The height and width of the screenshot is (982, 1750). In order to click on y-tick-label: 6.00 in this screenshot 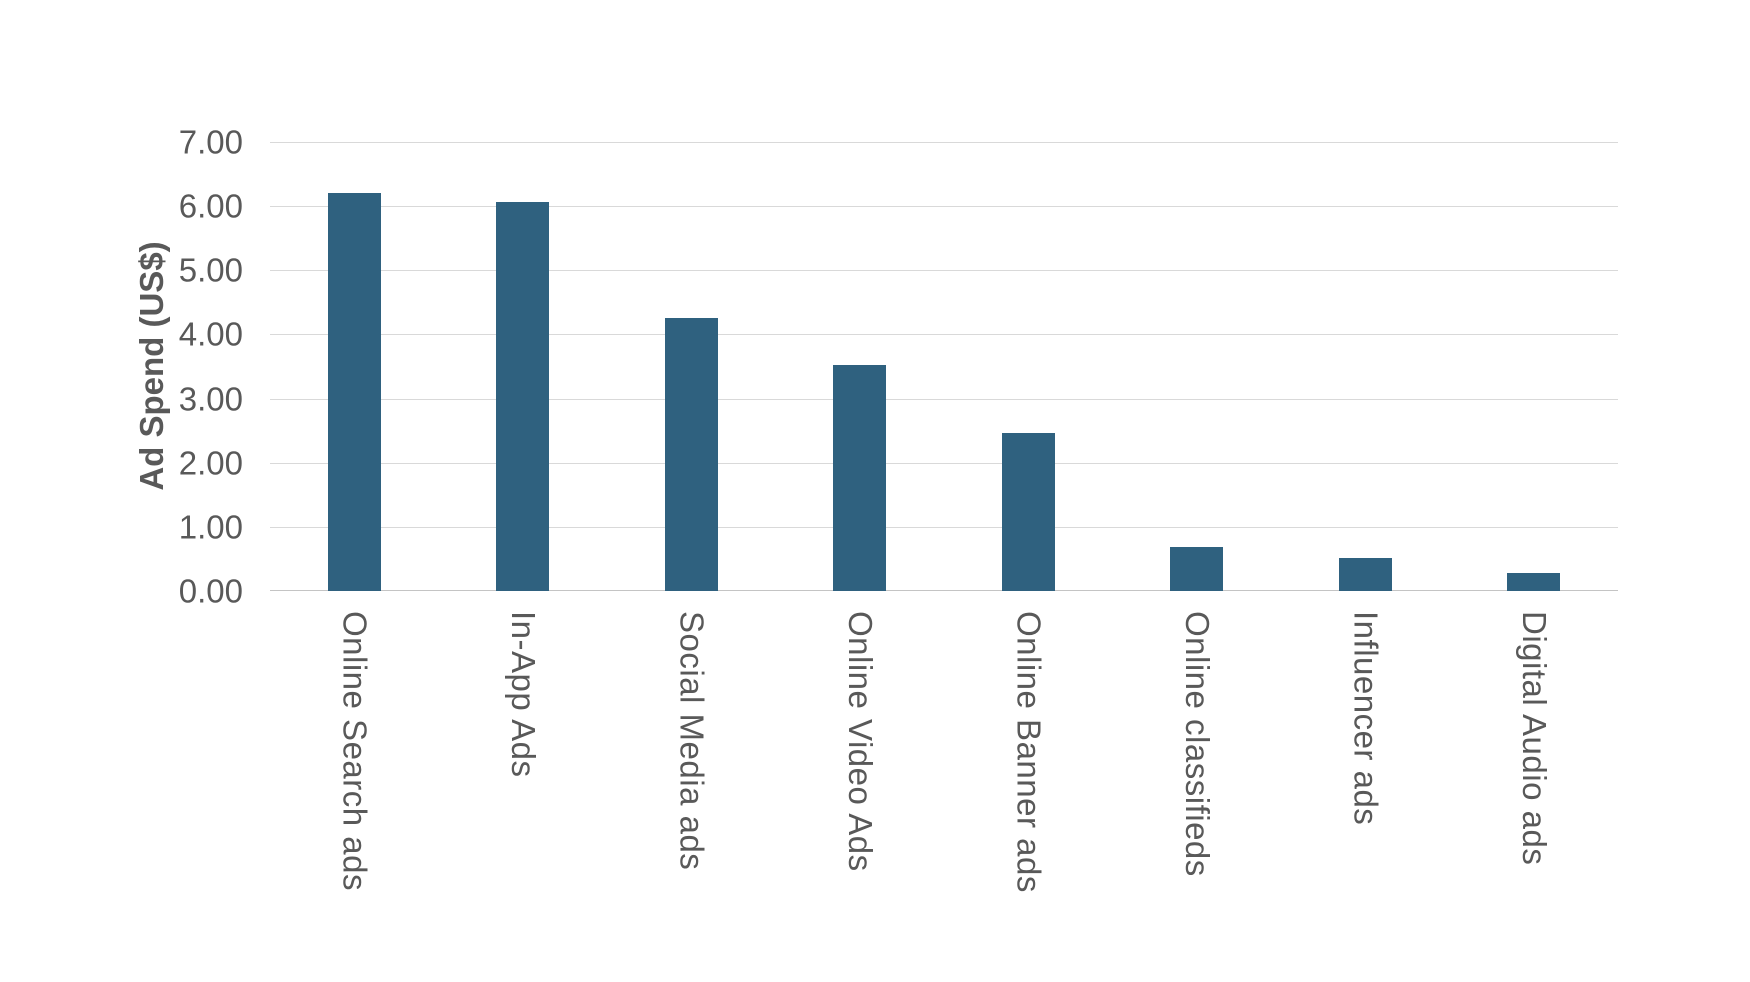, I will do `click(210, 206)`.